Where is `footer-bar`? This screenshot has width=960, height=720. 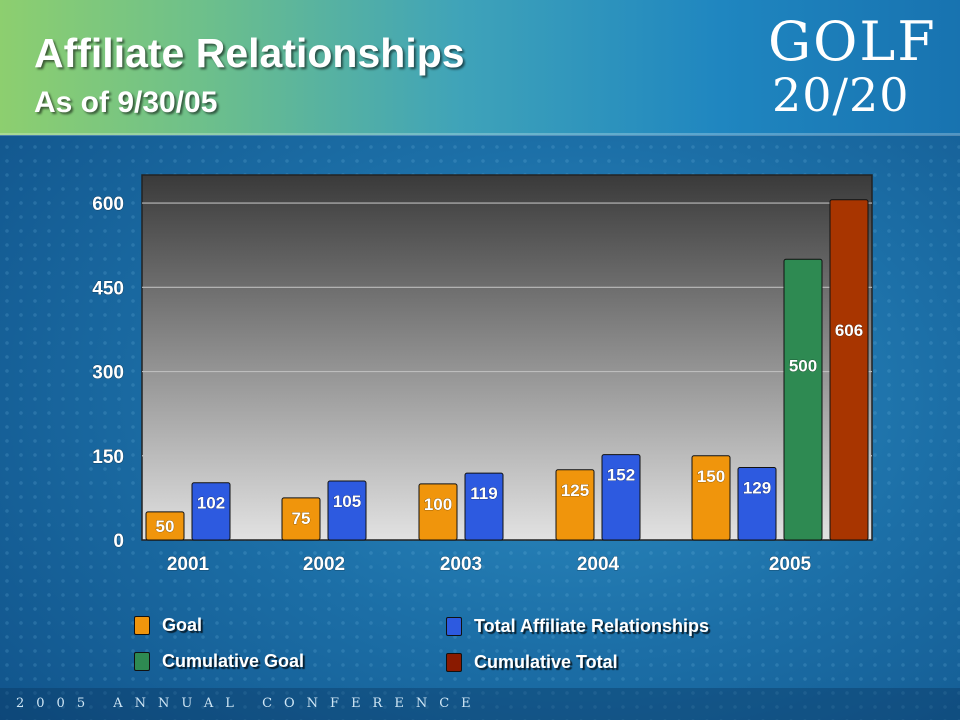
footer-bar is located at coordinates (480, 704).